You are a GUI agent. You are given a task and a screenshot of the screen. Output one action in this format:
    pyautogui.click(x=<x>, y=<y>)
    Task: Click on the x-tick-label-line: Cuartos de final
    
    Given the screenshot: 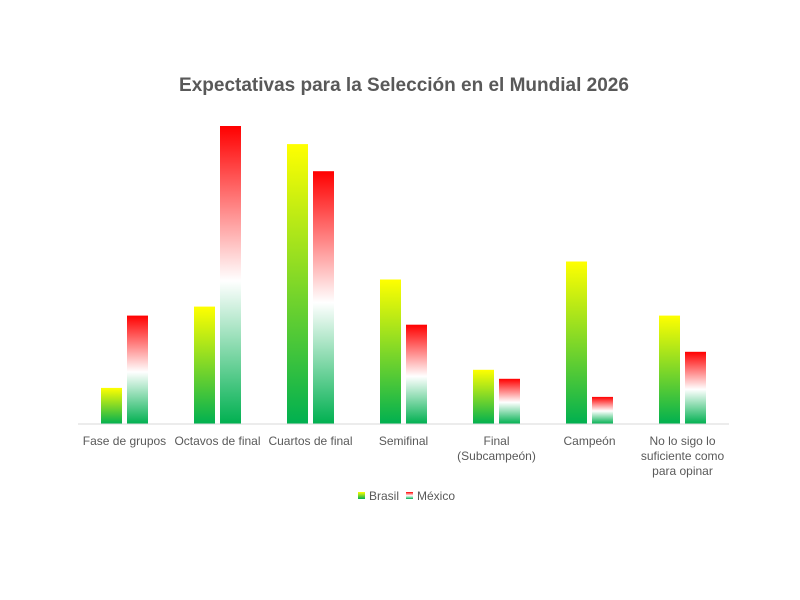 What is the action you would take?
    pyautogui.click(x=310, y=441)
    